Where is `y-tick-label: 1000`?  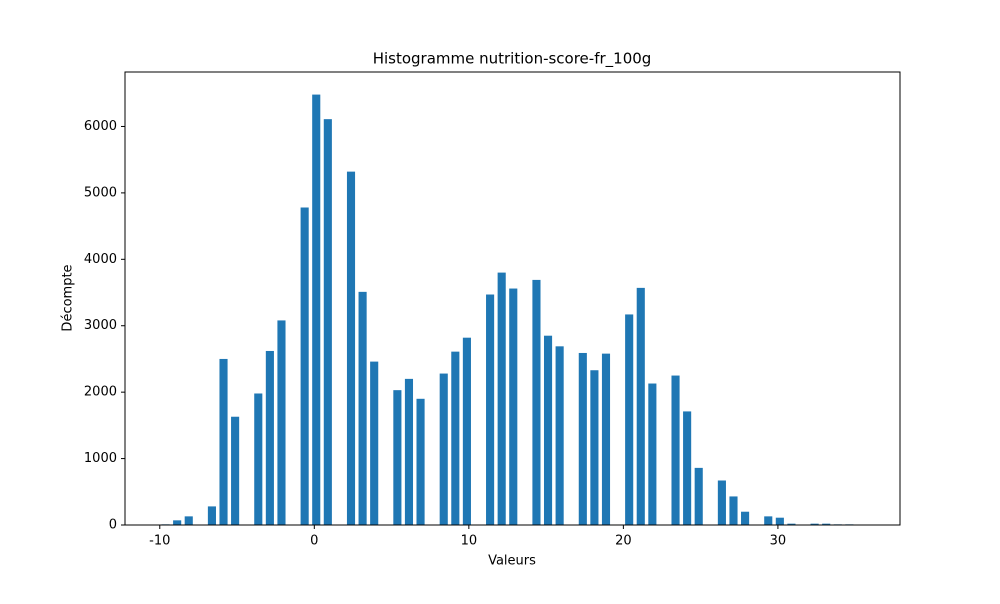 y-tick-label: 1000 is located at coordinates (100, 458).